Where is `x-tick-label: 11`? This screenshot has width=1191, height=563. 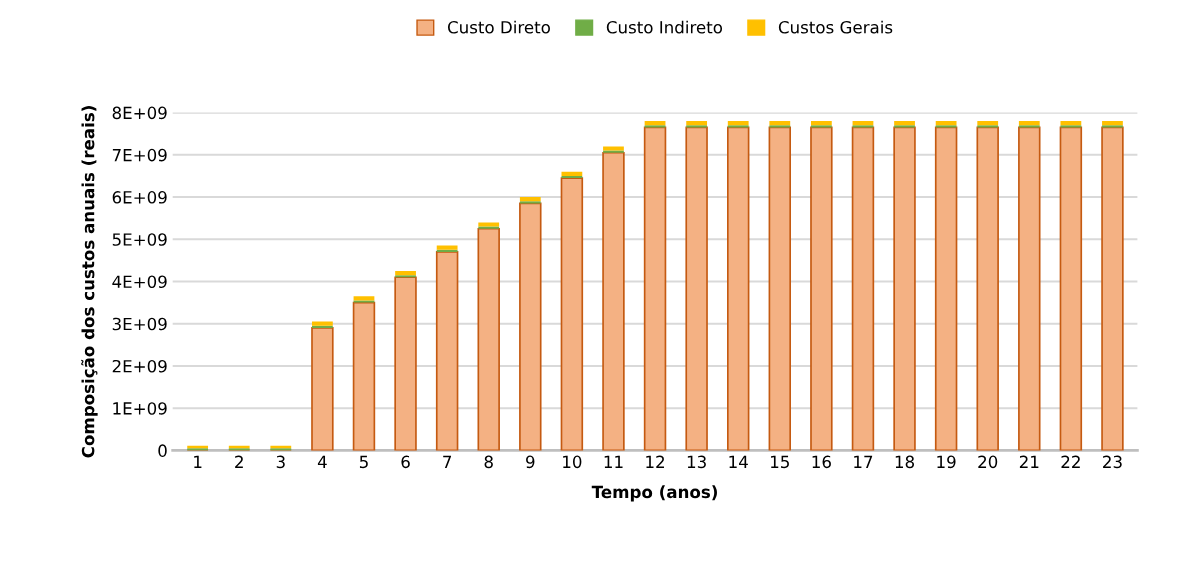
x-tick-label: 11 is located at coordinates (613, 461).